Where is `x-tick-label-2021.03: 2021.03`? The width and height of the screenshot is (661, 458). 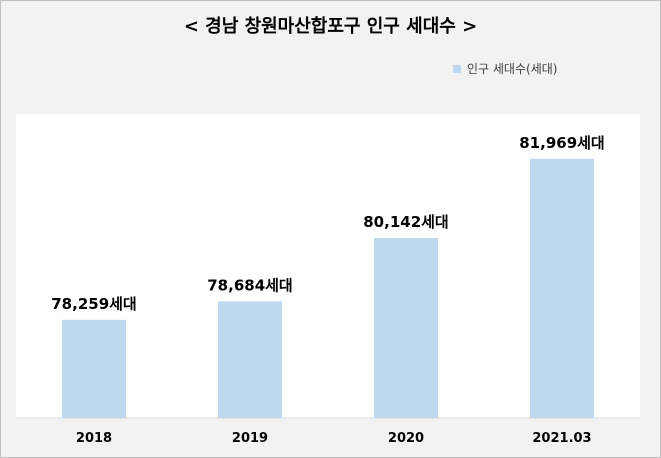
x-tick-label-2021.03: 2021.03 is located at coordinates (561, 438).